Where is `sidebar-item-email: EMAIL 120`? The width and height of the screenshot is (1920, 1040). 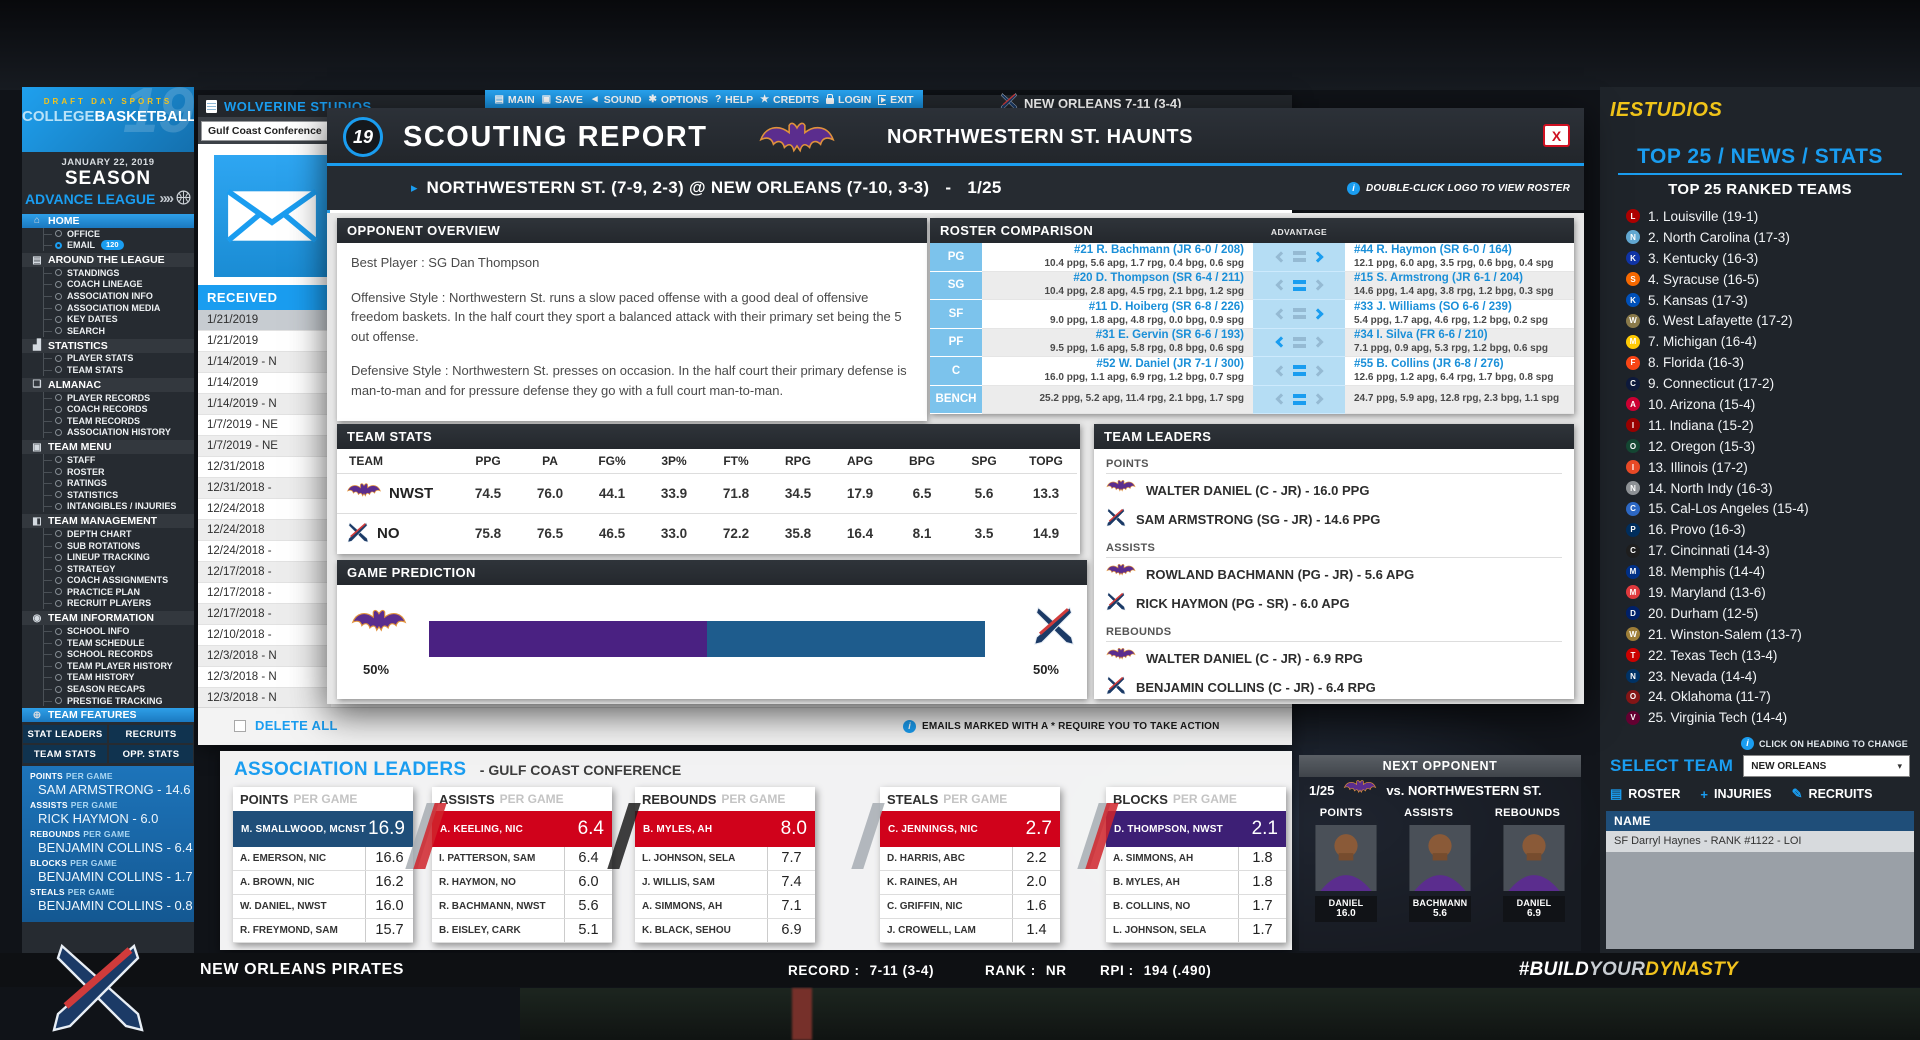
sidebar-item-email: EMAIL 120 is located at coordinates (108, 245).